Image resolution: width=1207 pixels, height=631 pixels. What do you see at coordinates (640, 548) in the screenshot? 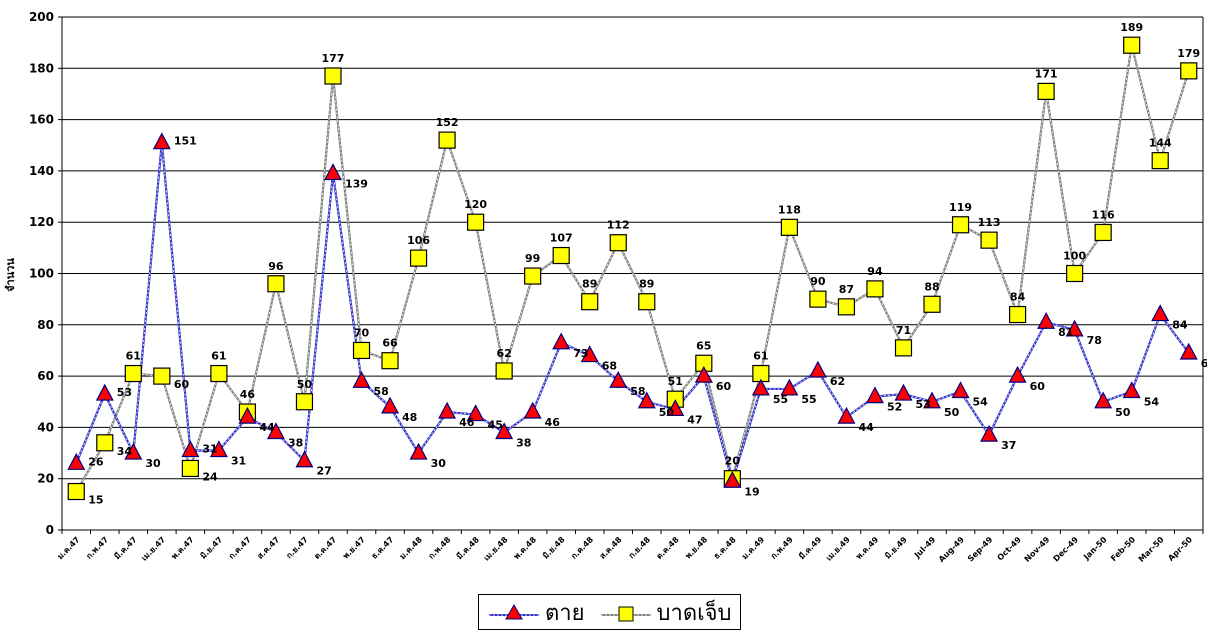
I see `x-tick-label: ก.ย.48` at bounding box center [640, 548].